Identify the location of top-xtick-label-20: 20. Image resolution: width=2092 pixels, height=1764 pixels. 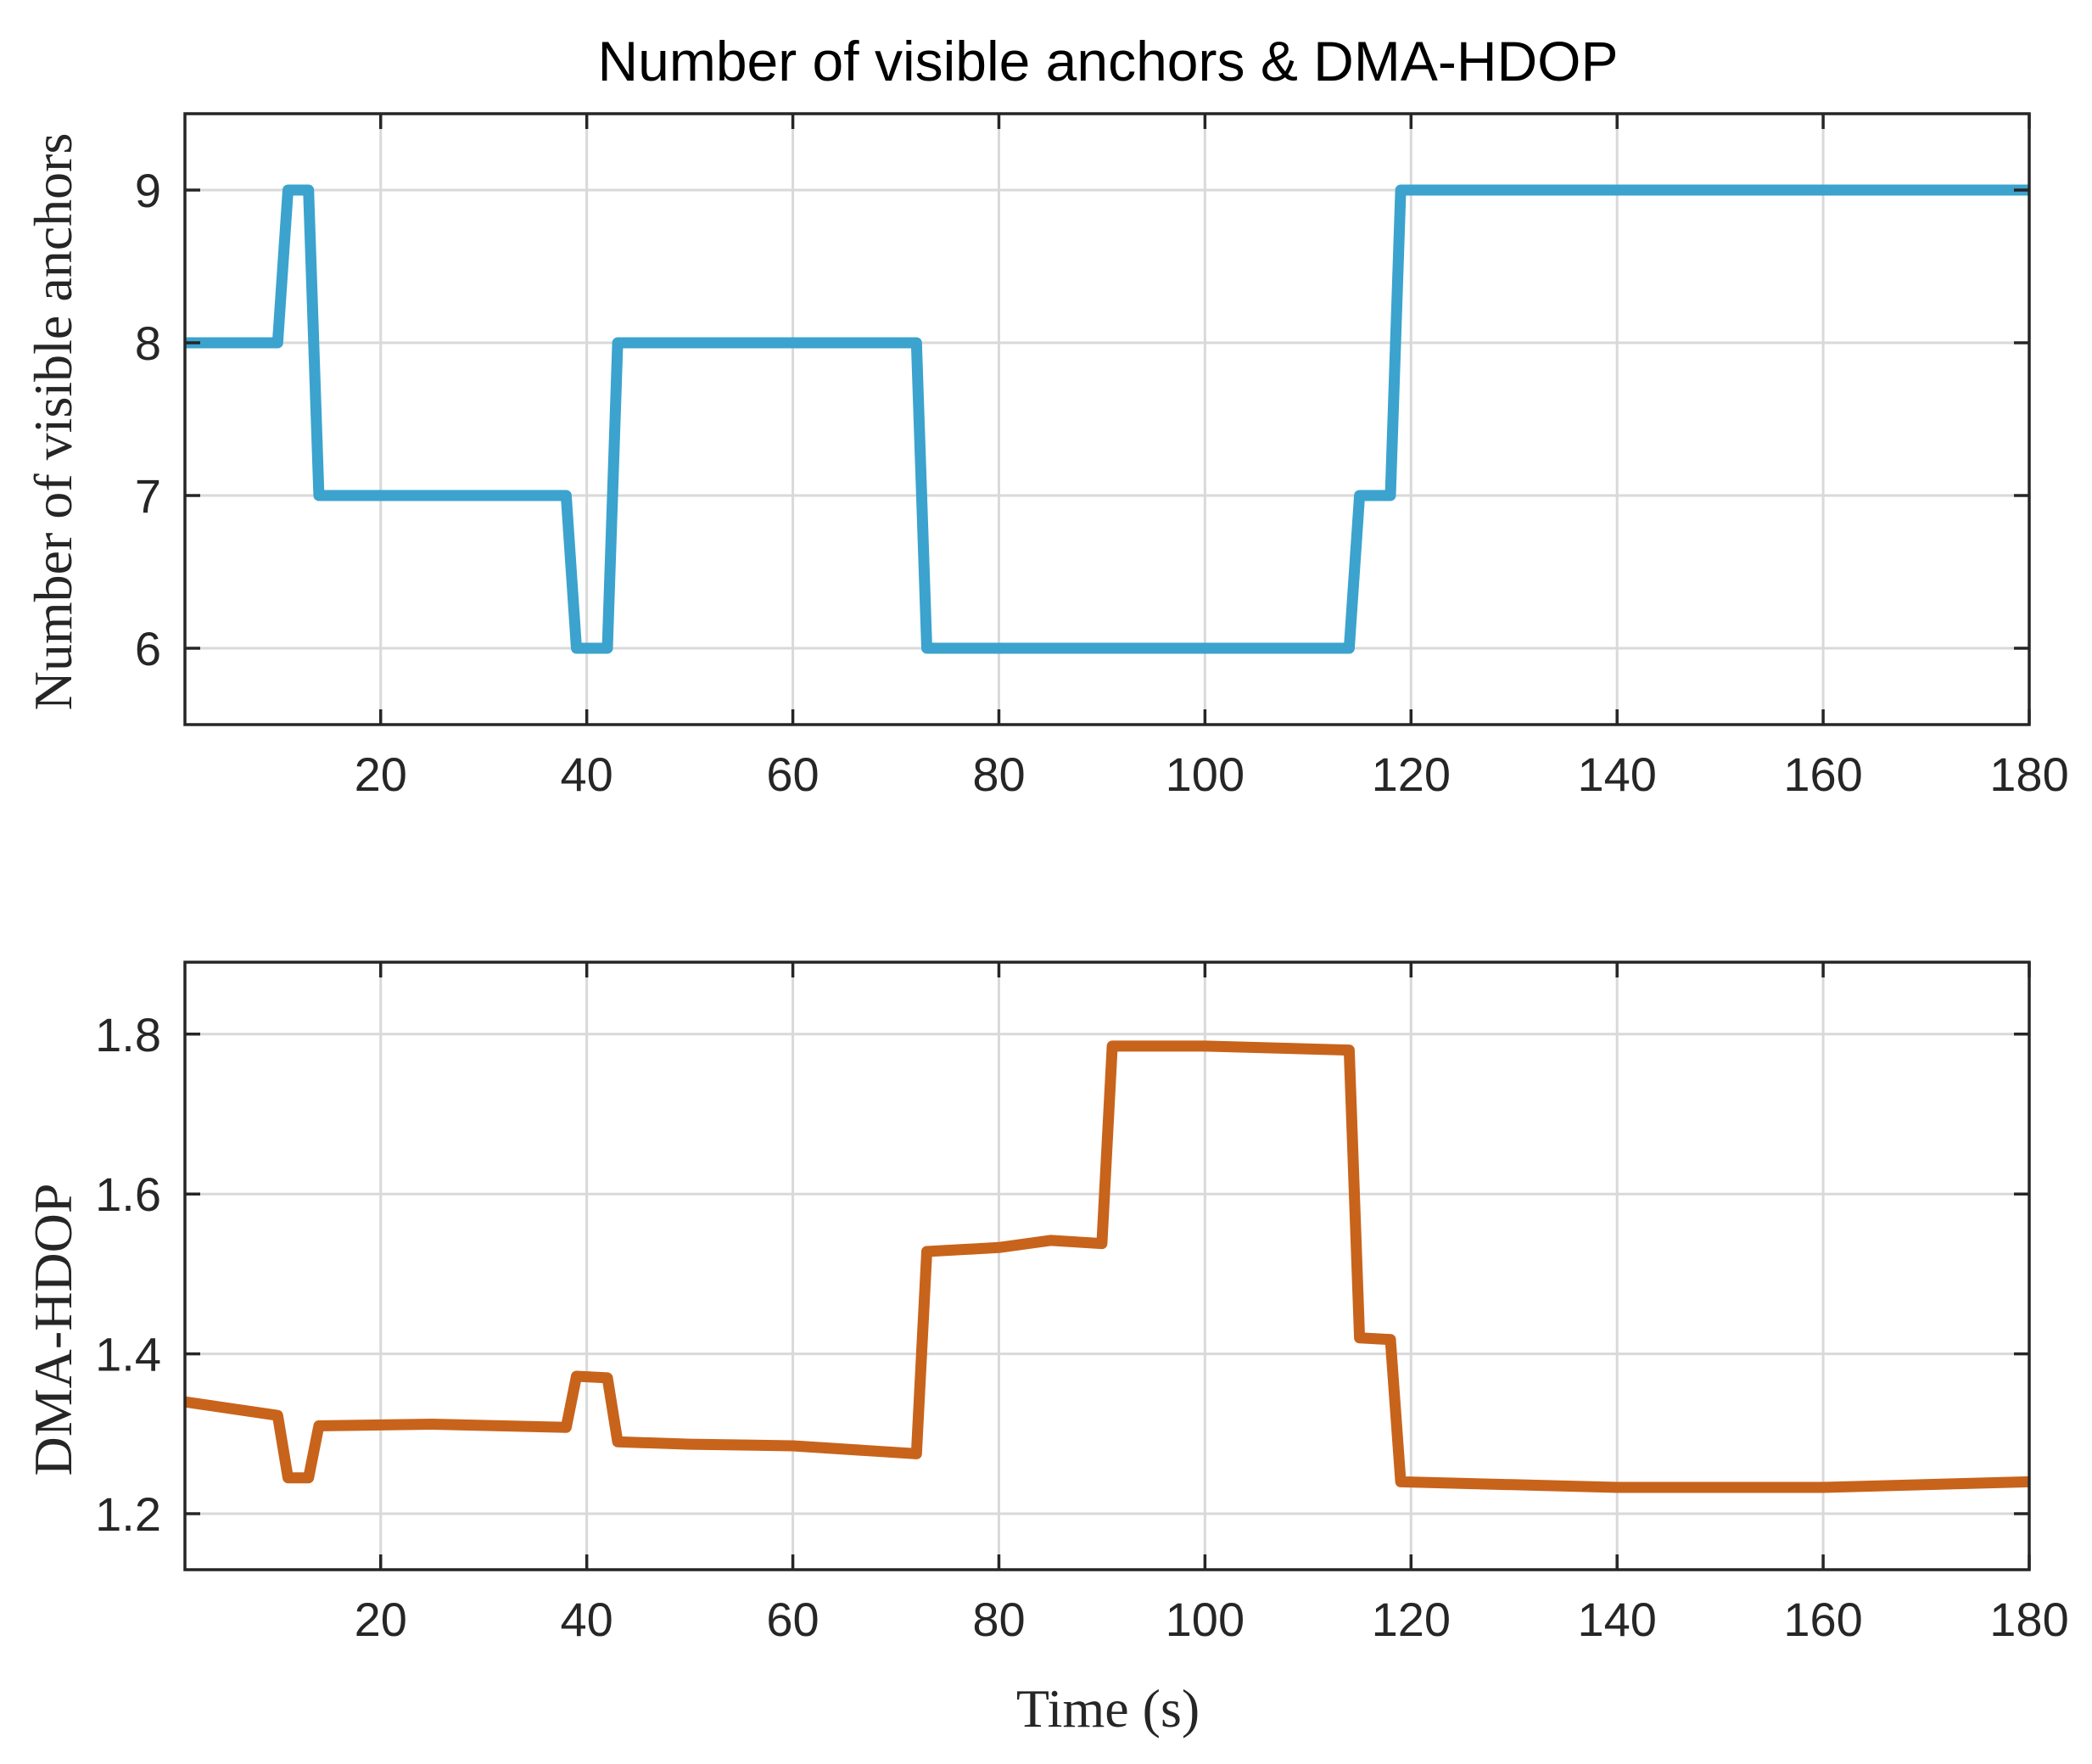
(381, 774).